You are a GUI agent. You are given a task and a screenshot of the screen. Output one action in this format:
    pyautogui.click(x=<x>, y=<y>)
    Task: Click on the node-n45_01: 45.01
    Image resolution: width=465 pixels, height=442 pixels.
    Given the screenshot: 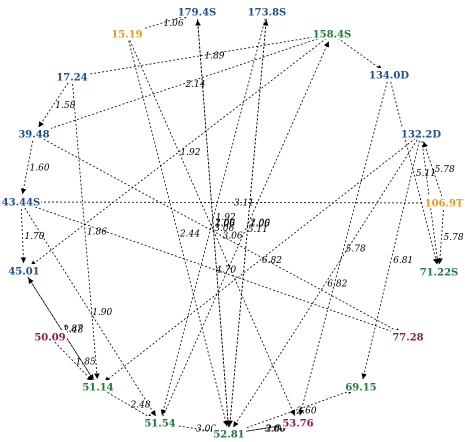 What is the action you would take?
    pyautogui.click(x=24, y=271)
    